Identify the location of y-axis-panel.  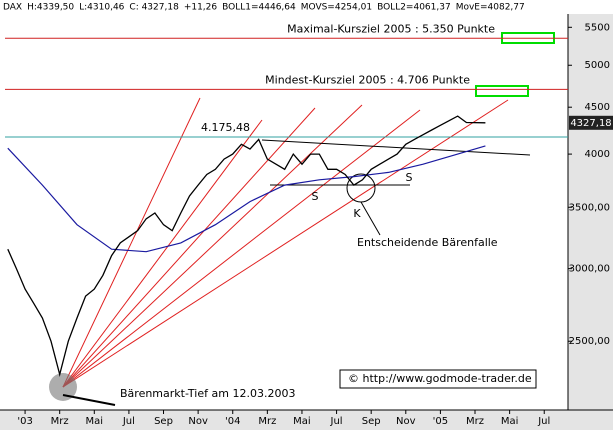
(590, 212).